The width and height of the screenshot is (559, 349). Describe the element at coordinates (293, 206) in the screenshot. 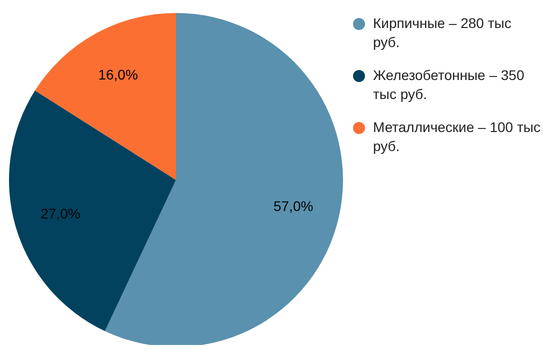

I see `data-label: 57,0%` at that location.